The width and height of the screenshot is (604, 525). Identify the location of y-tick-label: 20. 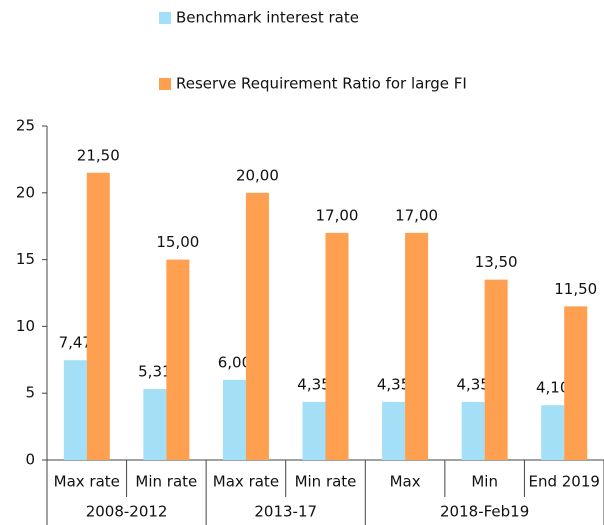
(25, 192).